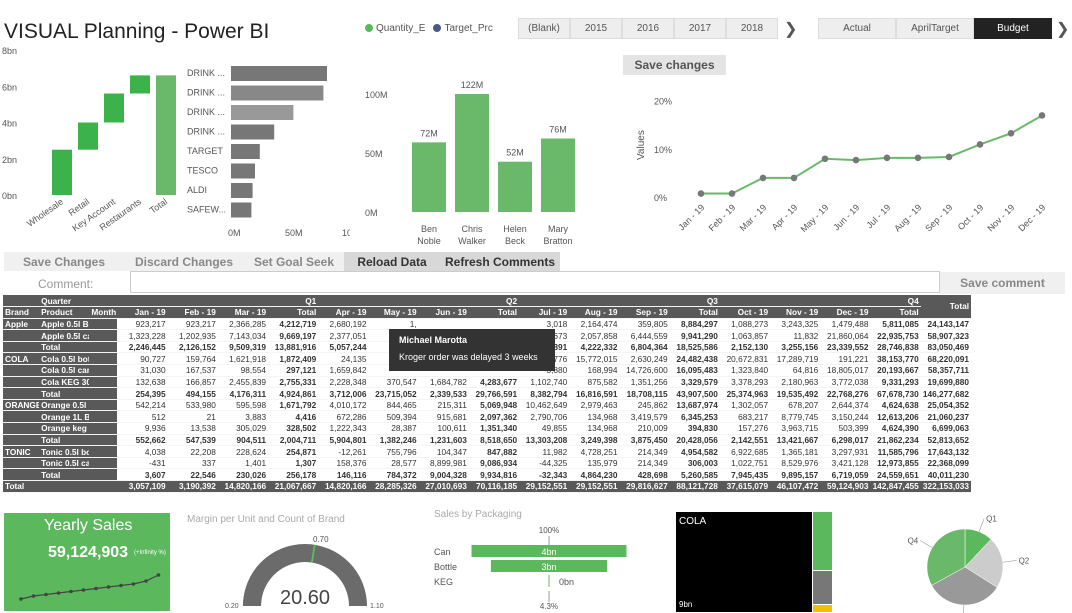 Image resolution: width=1072 pixels, height=613 pixels. I want to click on value-cell: 6,298,017, so click(845, 440).